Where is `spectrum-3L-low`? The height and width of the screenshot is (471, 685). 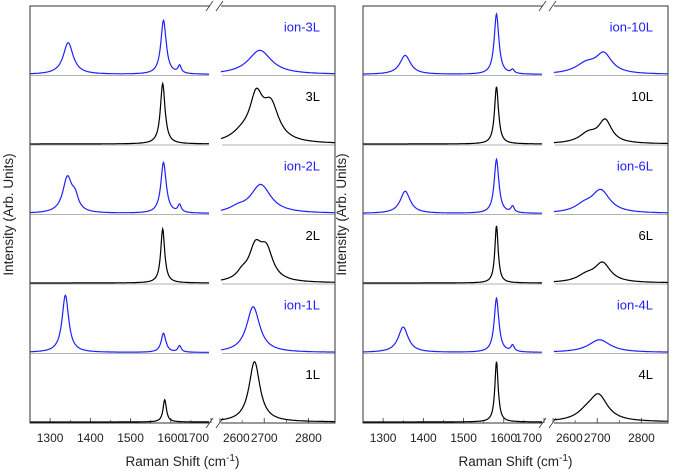
spectrum-3L-low is located at coordinates (119, 113).